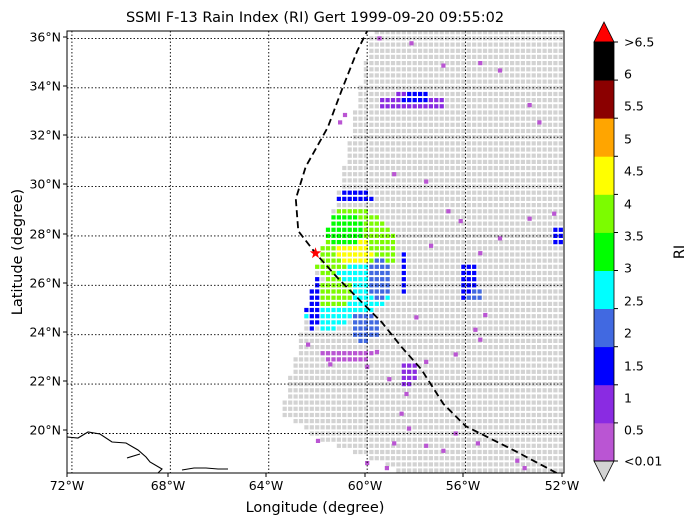 This screenshot has width=697, height=525. What do you see at coordinates (628, 333) in the screenshot?
I see `colorbar-tick-label: 2` at bounding box center [628, 333].